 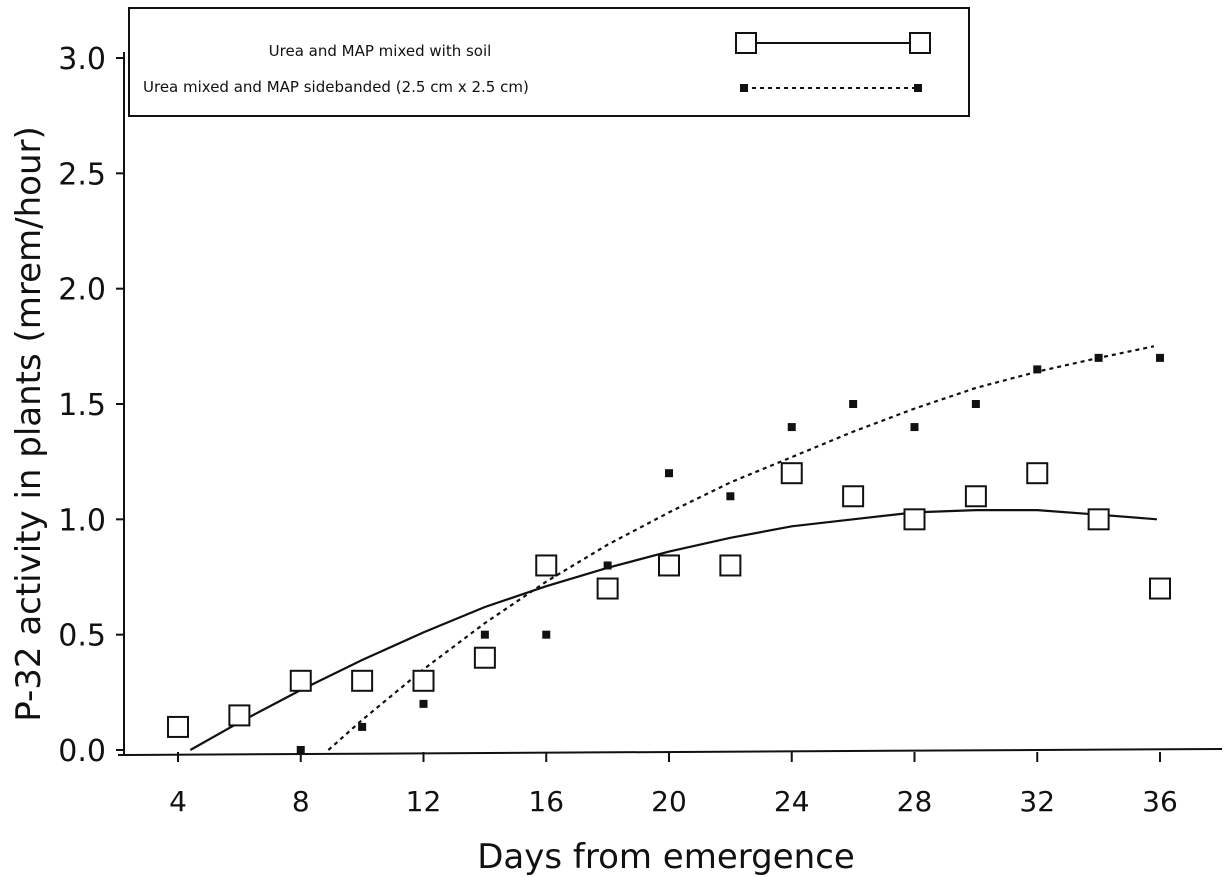 What do you see at coordinates (178, 801) in the screenshot?
I see `x-tick-label: 4` at bounding box center [178, 801].